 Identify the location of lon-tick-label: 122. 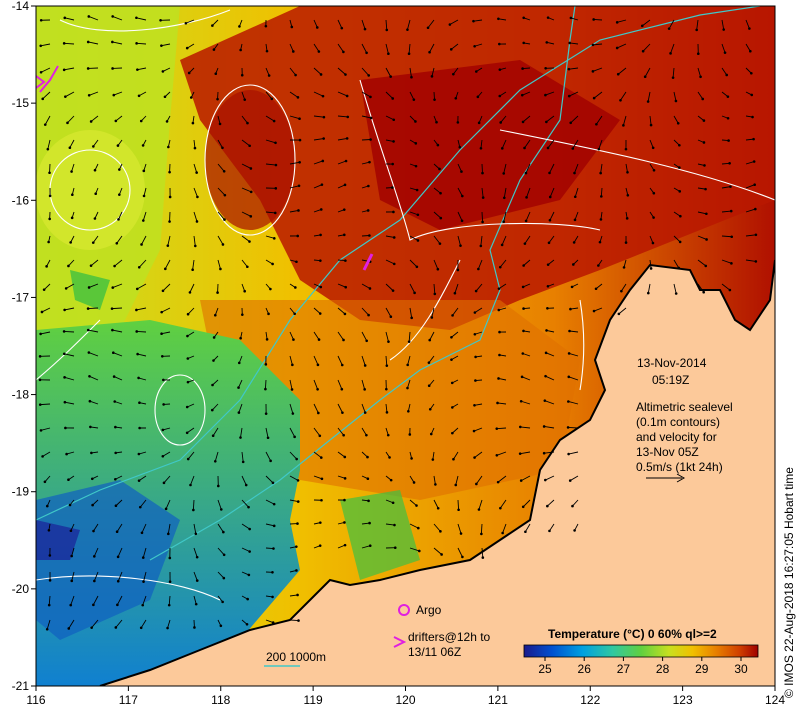
(590, 700).